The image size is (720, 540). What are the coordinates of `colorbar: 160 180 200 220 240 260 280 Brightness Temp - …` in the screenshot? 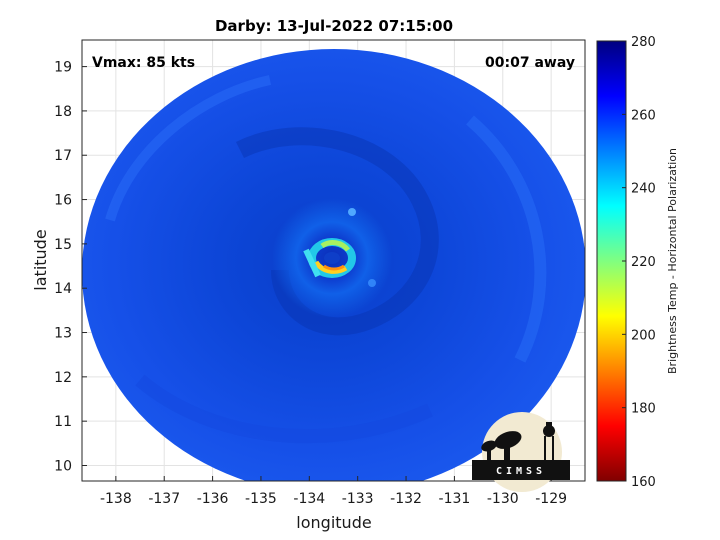 It's located at (637, 262).